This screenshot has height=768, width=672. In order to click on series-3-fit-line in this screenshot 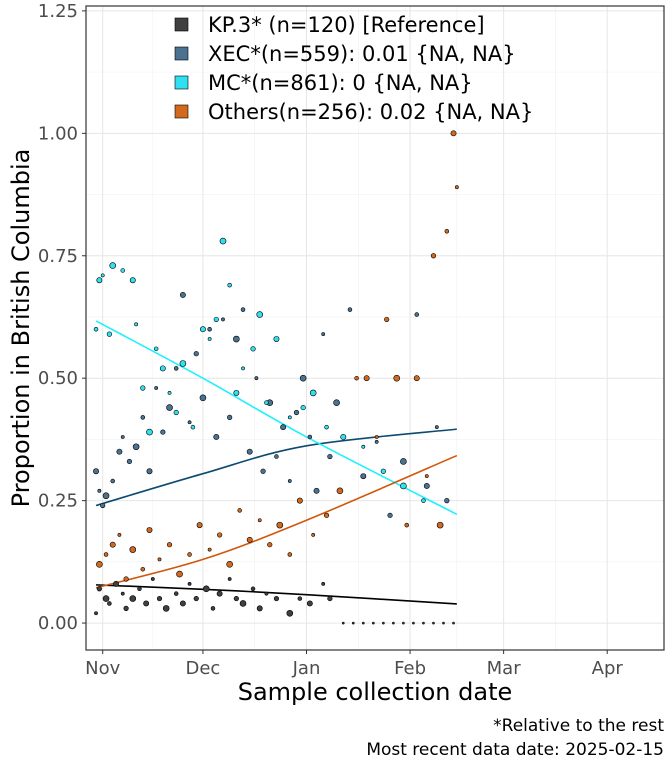, I will do `click(276, 521)`.